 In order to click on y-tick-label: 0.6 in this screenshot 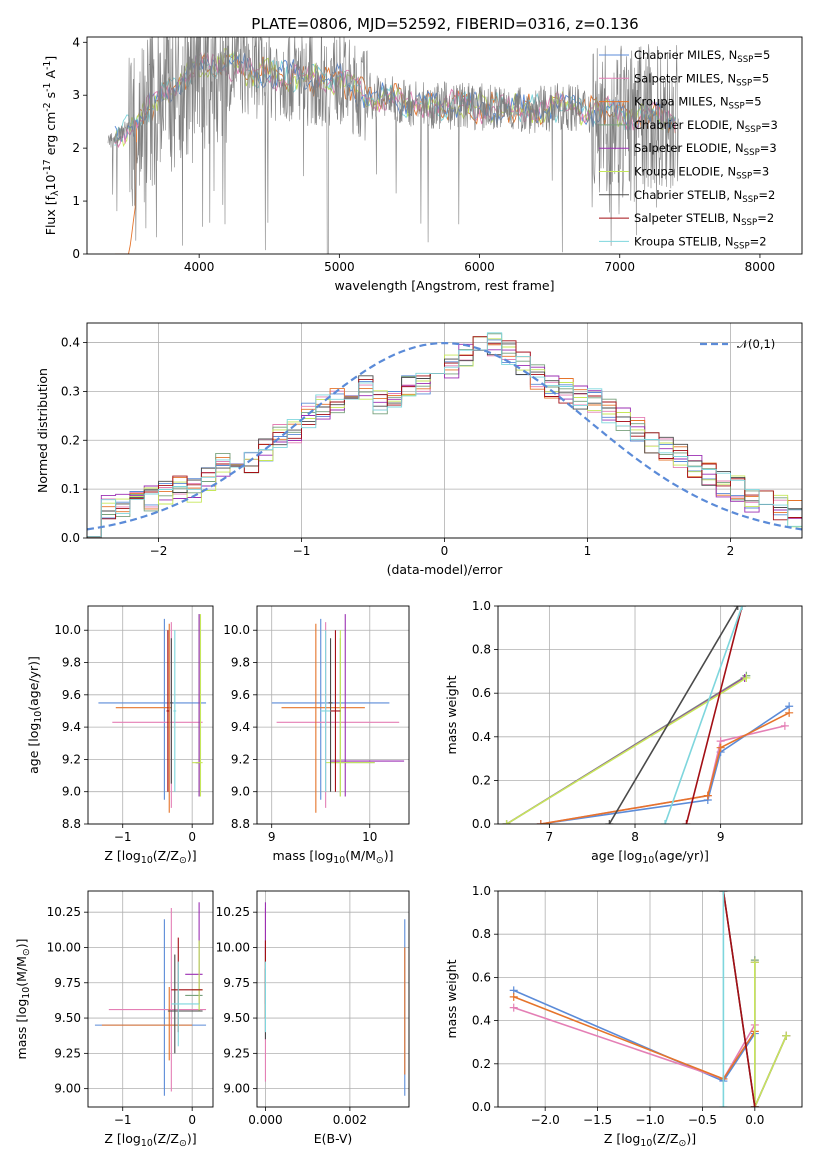, I will do `click(481, 693)`.